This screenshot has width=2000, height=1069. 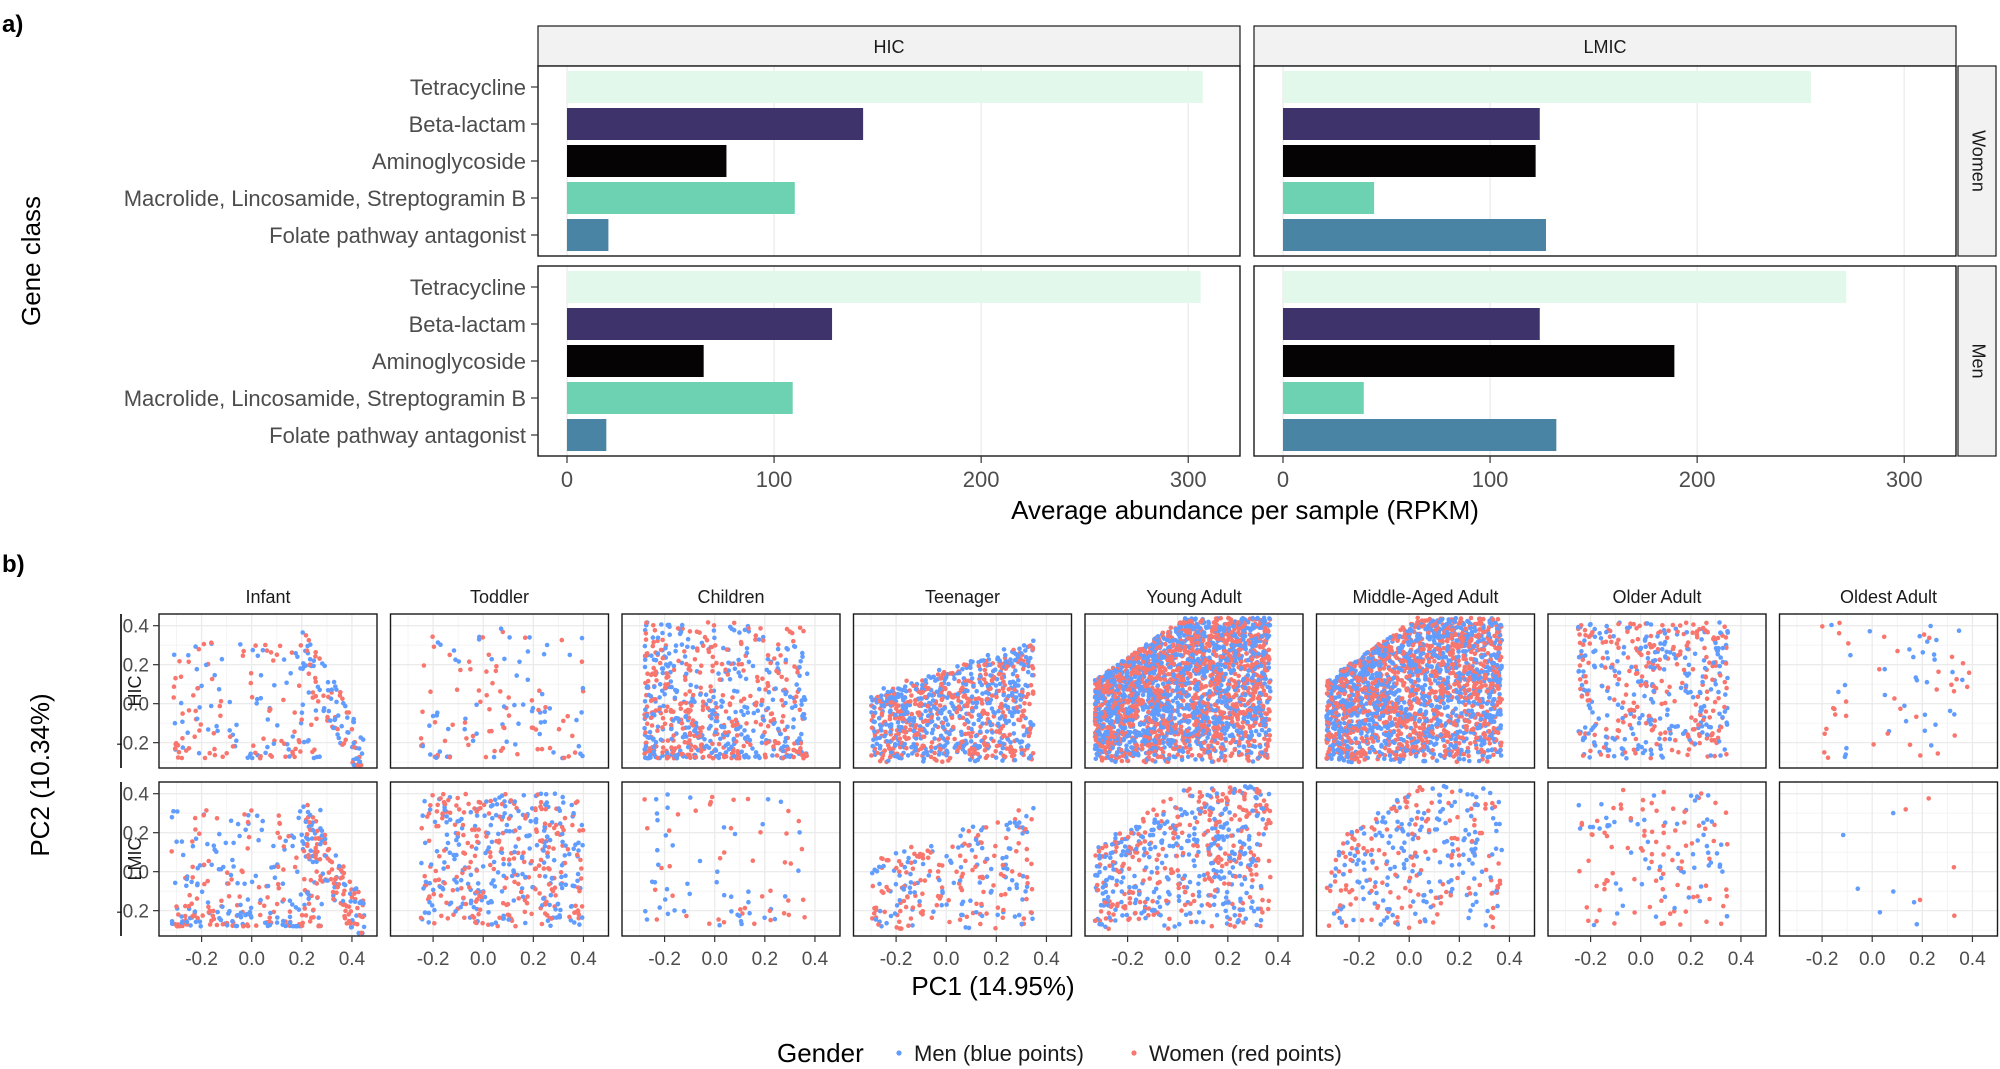 What do you see at coordinates (962, 859) in the screenshot?
I see `scatter-panel-teenager-lmic` at bounding box center [962, 859].